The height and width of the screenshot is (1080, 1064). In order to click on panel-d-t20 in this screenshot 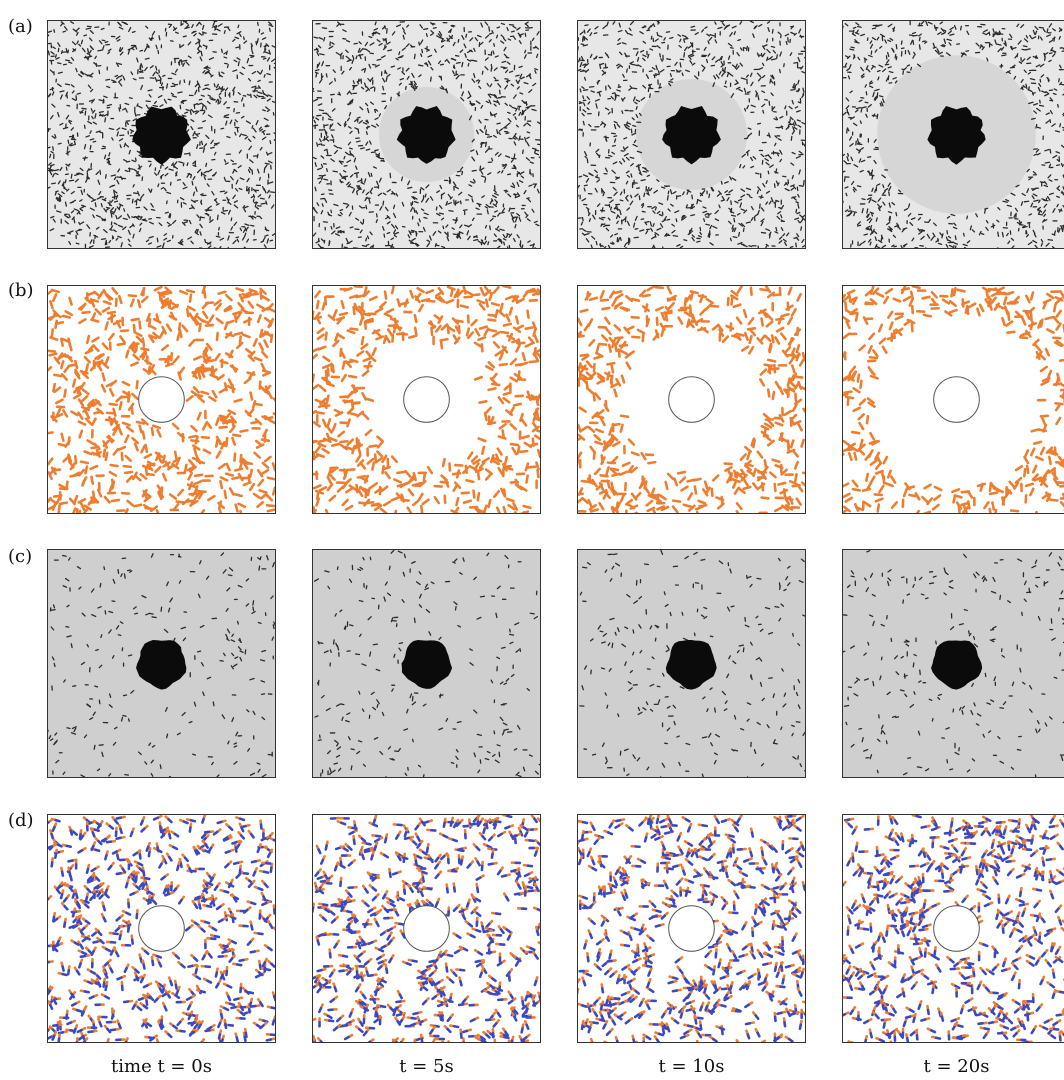, I will do `click(953, 928)`.